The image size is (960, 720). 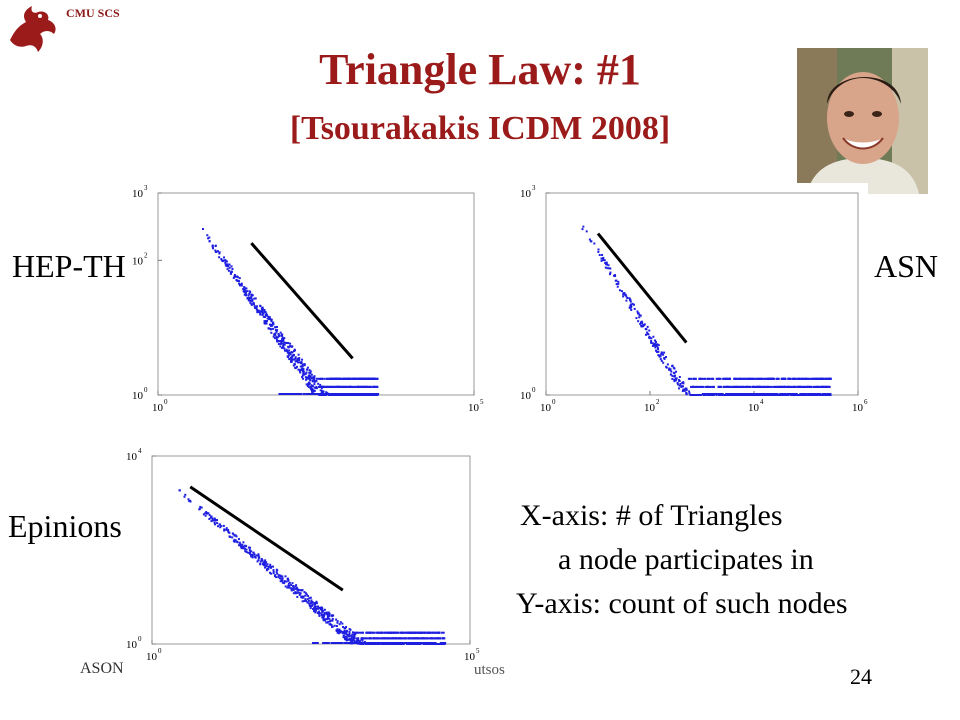 I want to click on scatter-points, so click(x=312, y=567).